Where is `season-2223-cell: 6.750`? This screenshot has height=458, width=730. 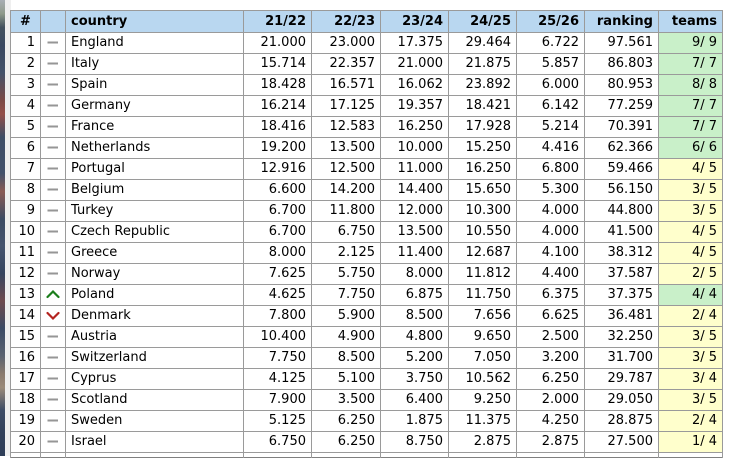 season-2223-cell: 6.750 is located at coordinates (346, 232).